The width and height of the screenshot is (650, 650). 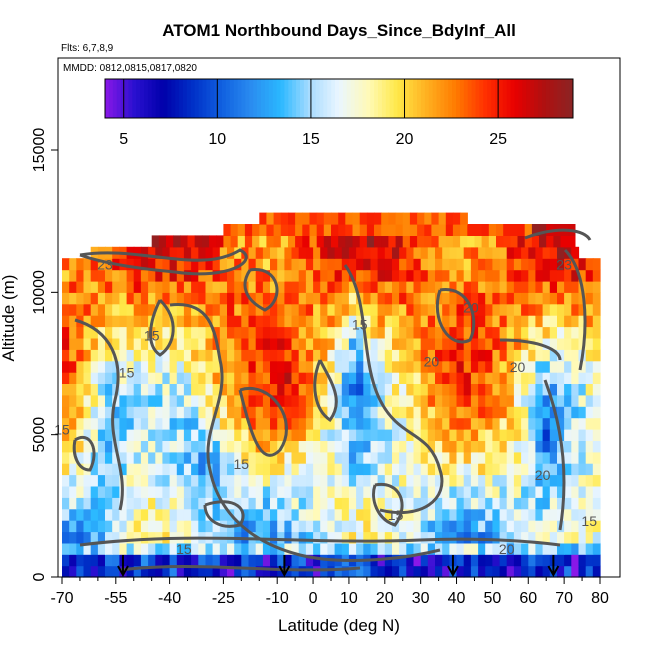 What do you see at coordinates (329, 592) in the screenshot?
I see `x-axis: -70 -55 -40 -25 -10 0 10 20 30 40 50 60 70 80` at bounding box center [329, 592].